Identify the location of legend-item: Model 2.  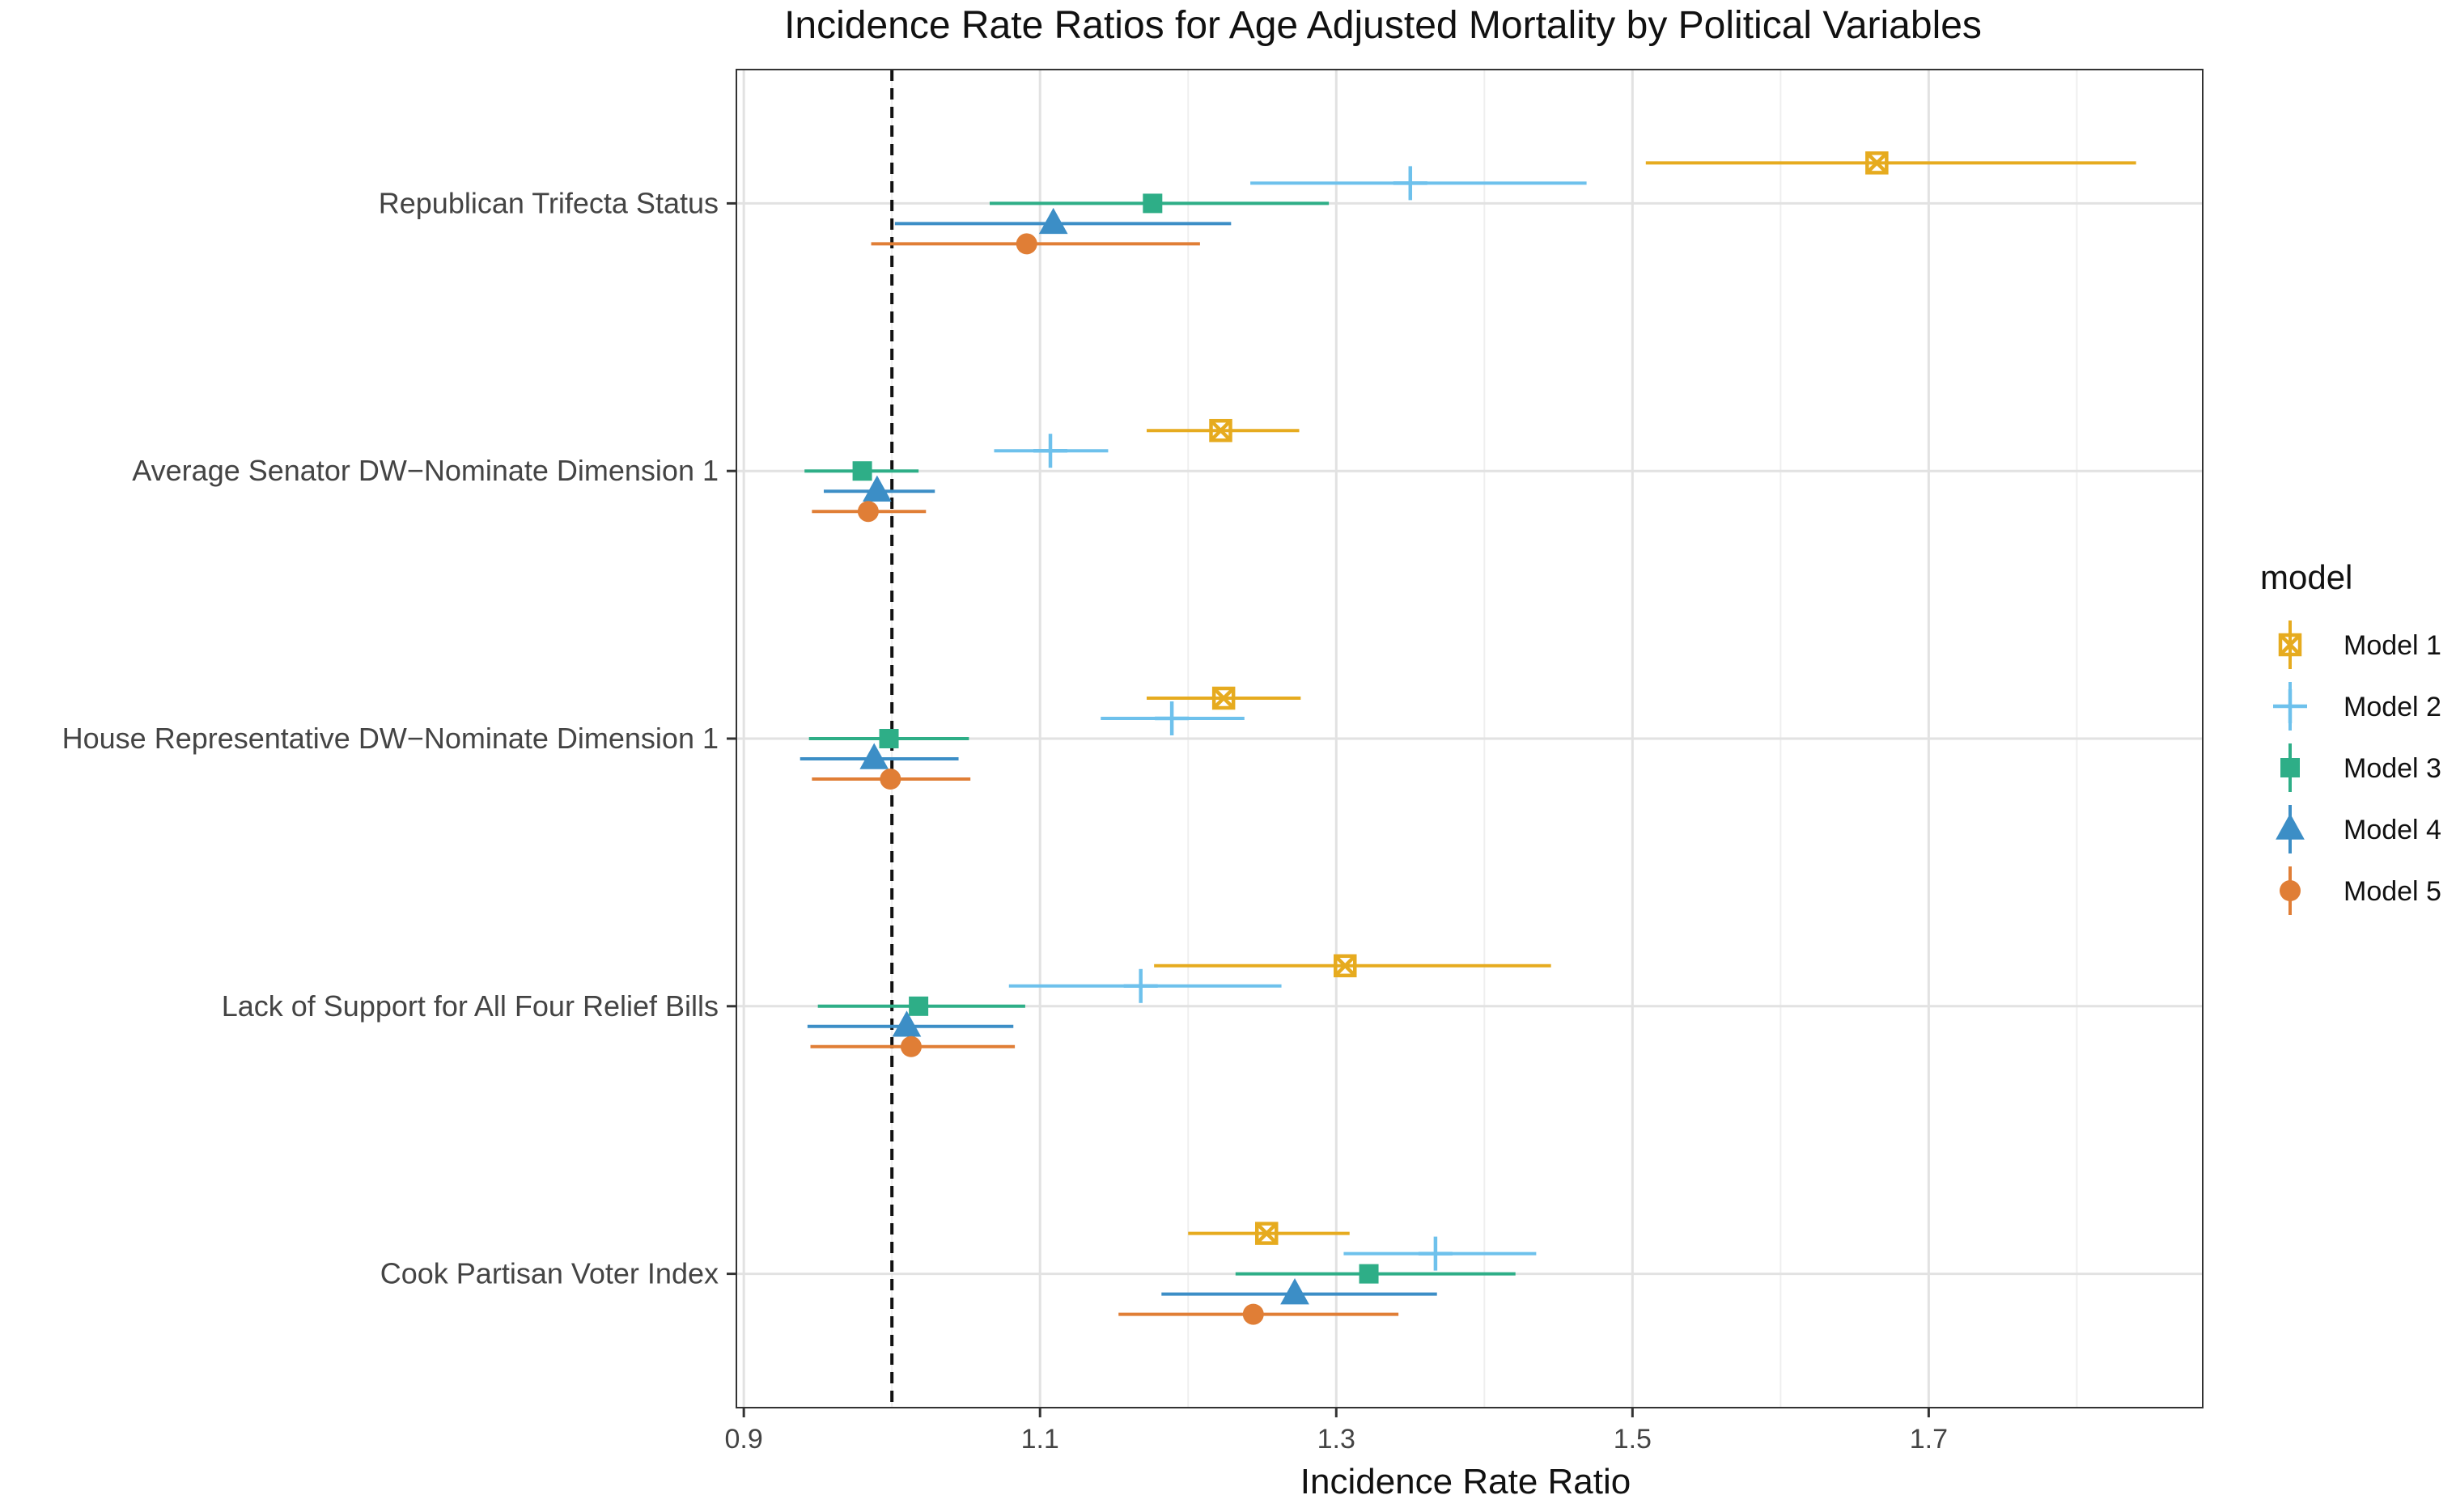
(2357, 706).